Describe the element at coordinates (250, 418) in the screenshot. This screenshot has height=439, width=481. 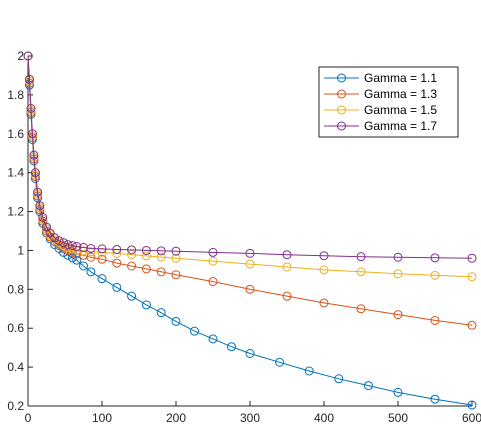
I see `x-tick-label: 300` at that location.